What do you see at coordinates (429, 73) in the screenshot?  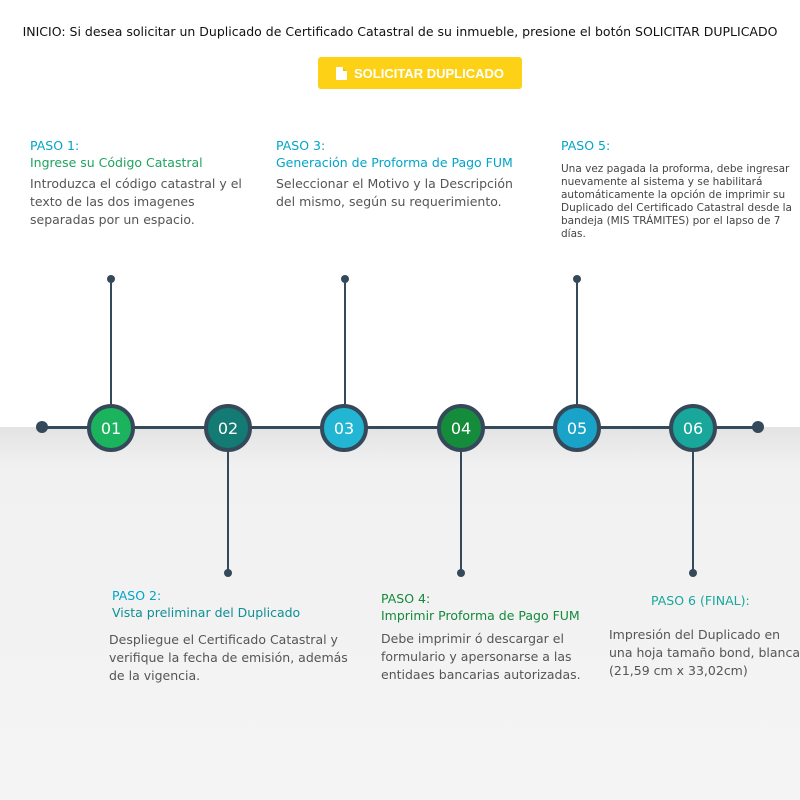 I see `button-label: SOLICITAR DUPLICADO` at bounding box center [429, 73].